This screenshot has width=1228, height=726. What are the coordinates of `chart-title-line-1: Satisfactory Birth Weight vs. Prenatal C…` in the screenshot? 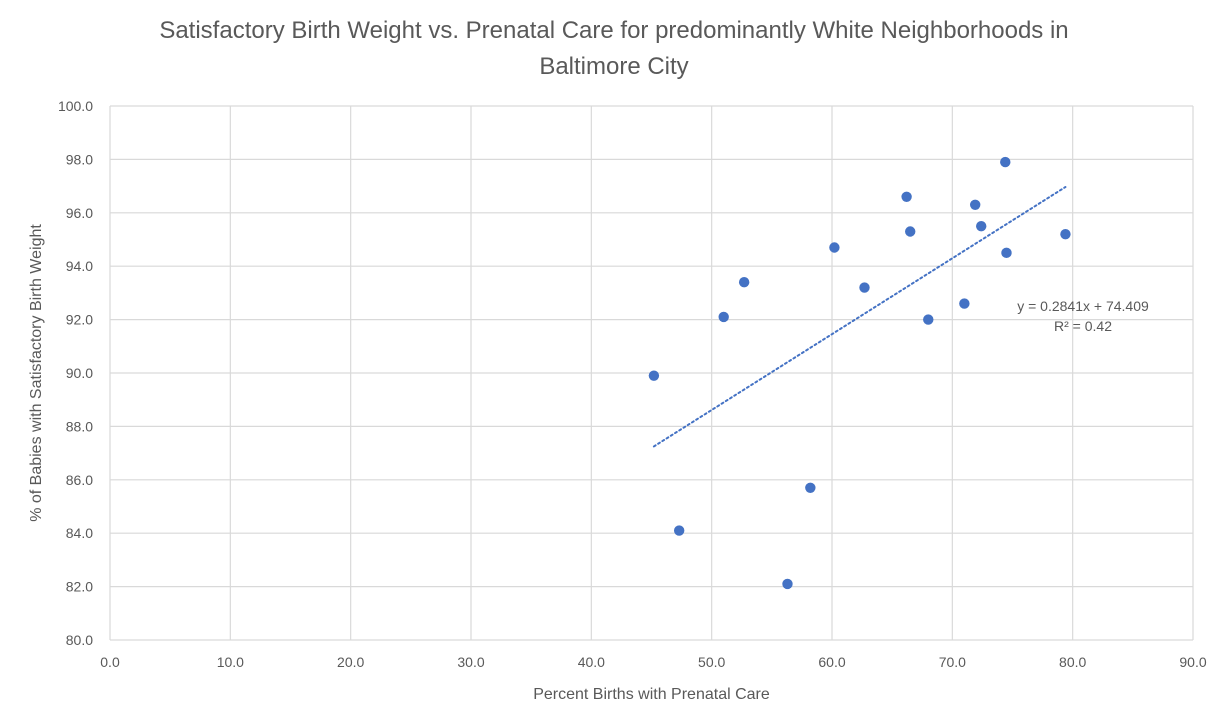 It's located at (614, 30).